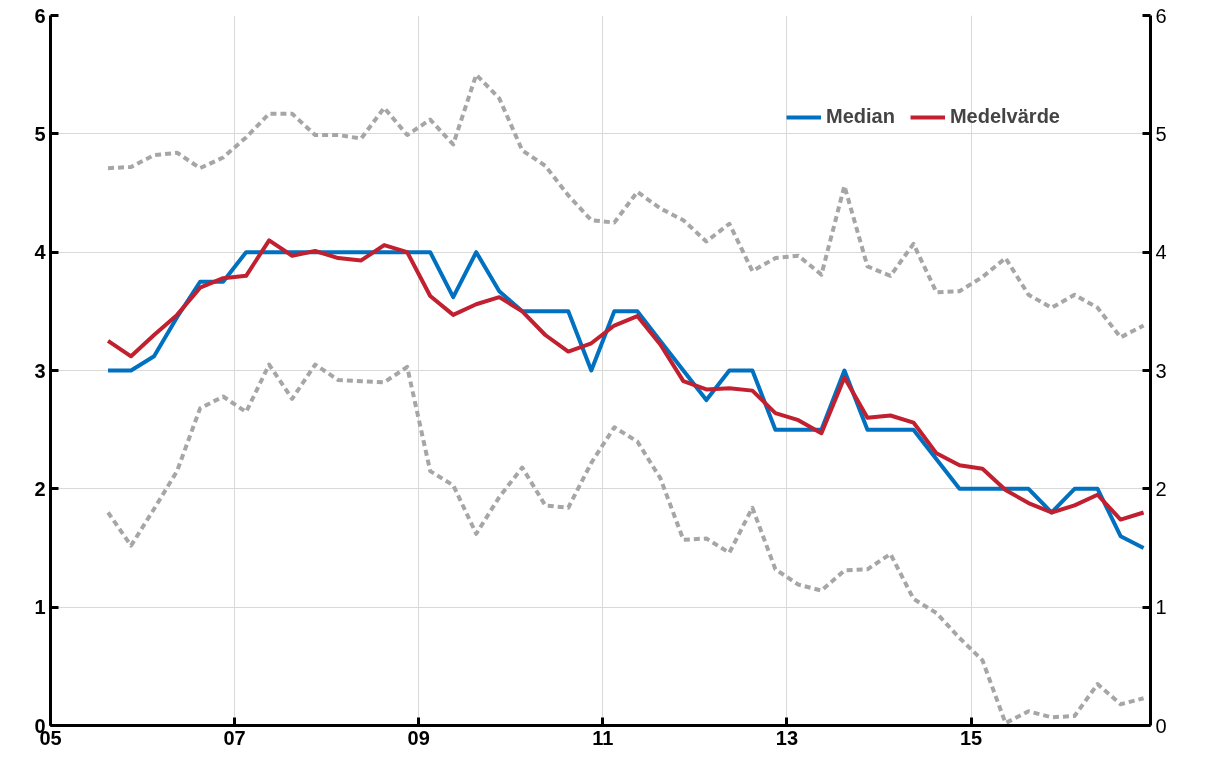 The image size is (1209, 771). What do you see at coordinates (1004, 116) in the screenshot?
I see `legend-label: Medelvärde` at bounding box center [1004, 116].